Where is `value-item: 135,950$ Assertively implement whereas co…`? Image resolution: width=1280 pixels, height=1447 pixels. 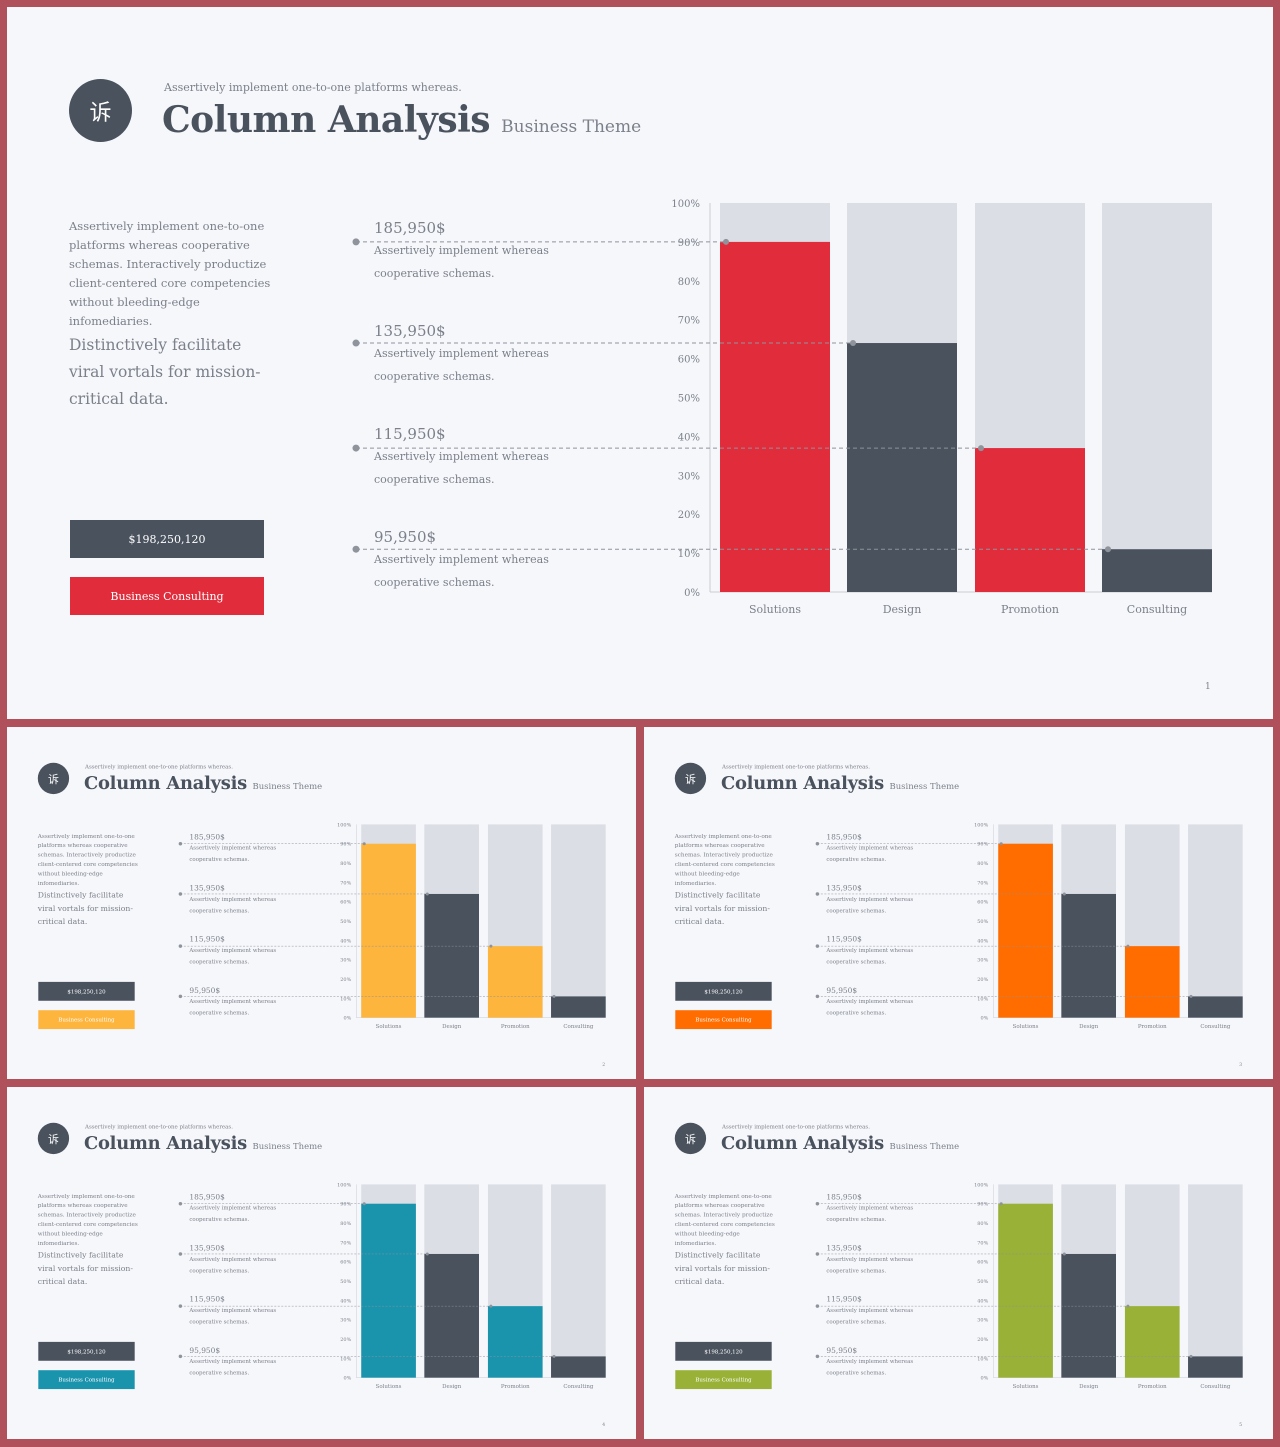
value-item: 135,950$ Assertively implement whereas co… is located at coordinates (885, 1260).